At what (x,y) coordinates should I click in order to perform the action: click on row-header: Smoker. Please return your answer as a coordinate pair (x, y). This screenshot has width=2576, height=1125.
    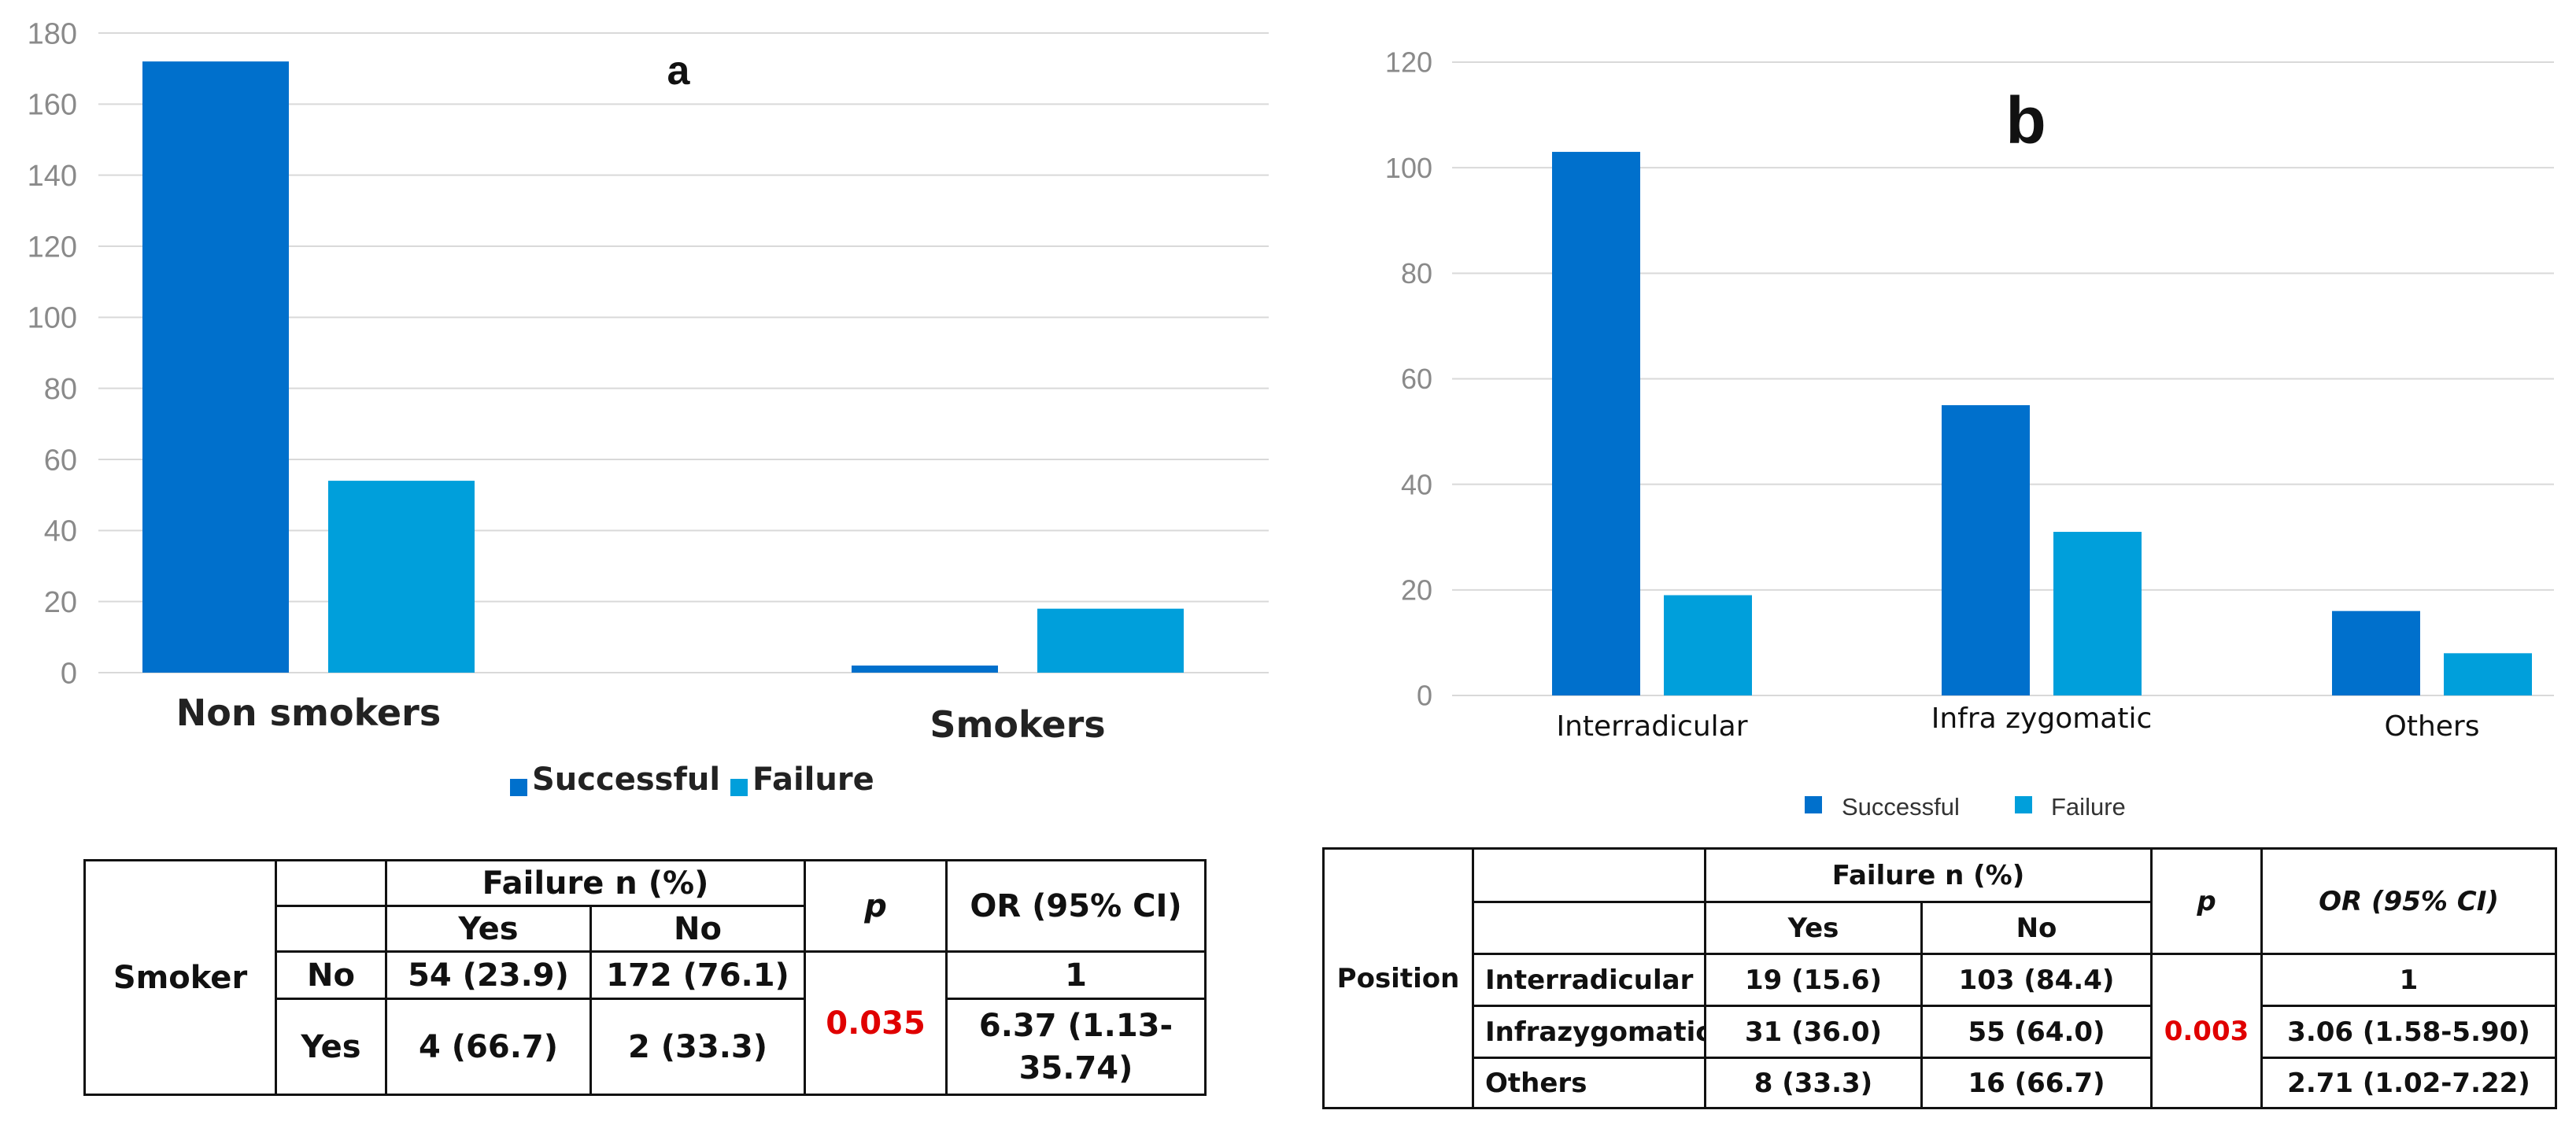
    Looking at the image, I should click on (180, 977).